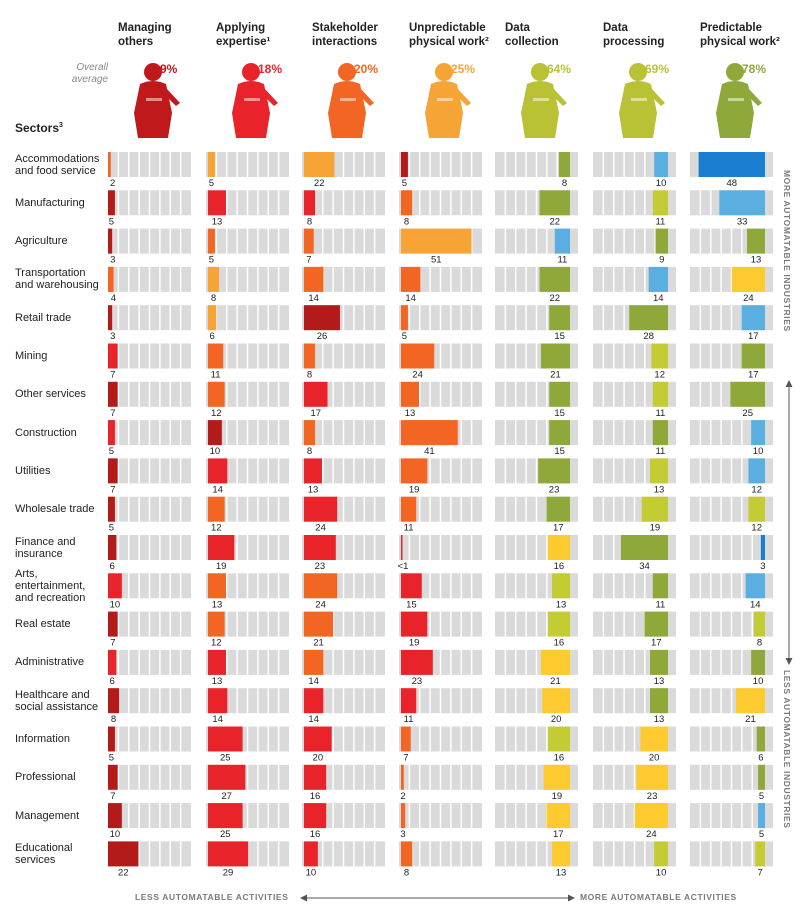 This screenshot has width=808, height=913. I want to click on worker-figure-icon, so click(448, 100).